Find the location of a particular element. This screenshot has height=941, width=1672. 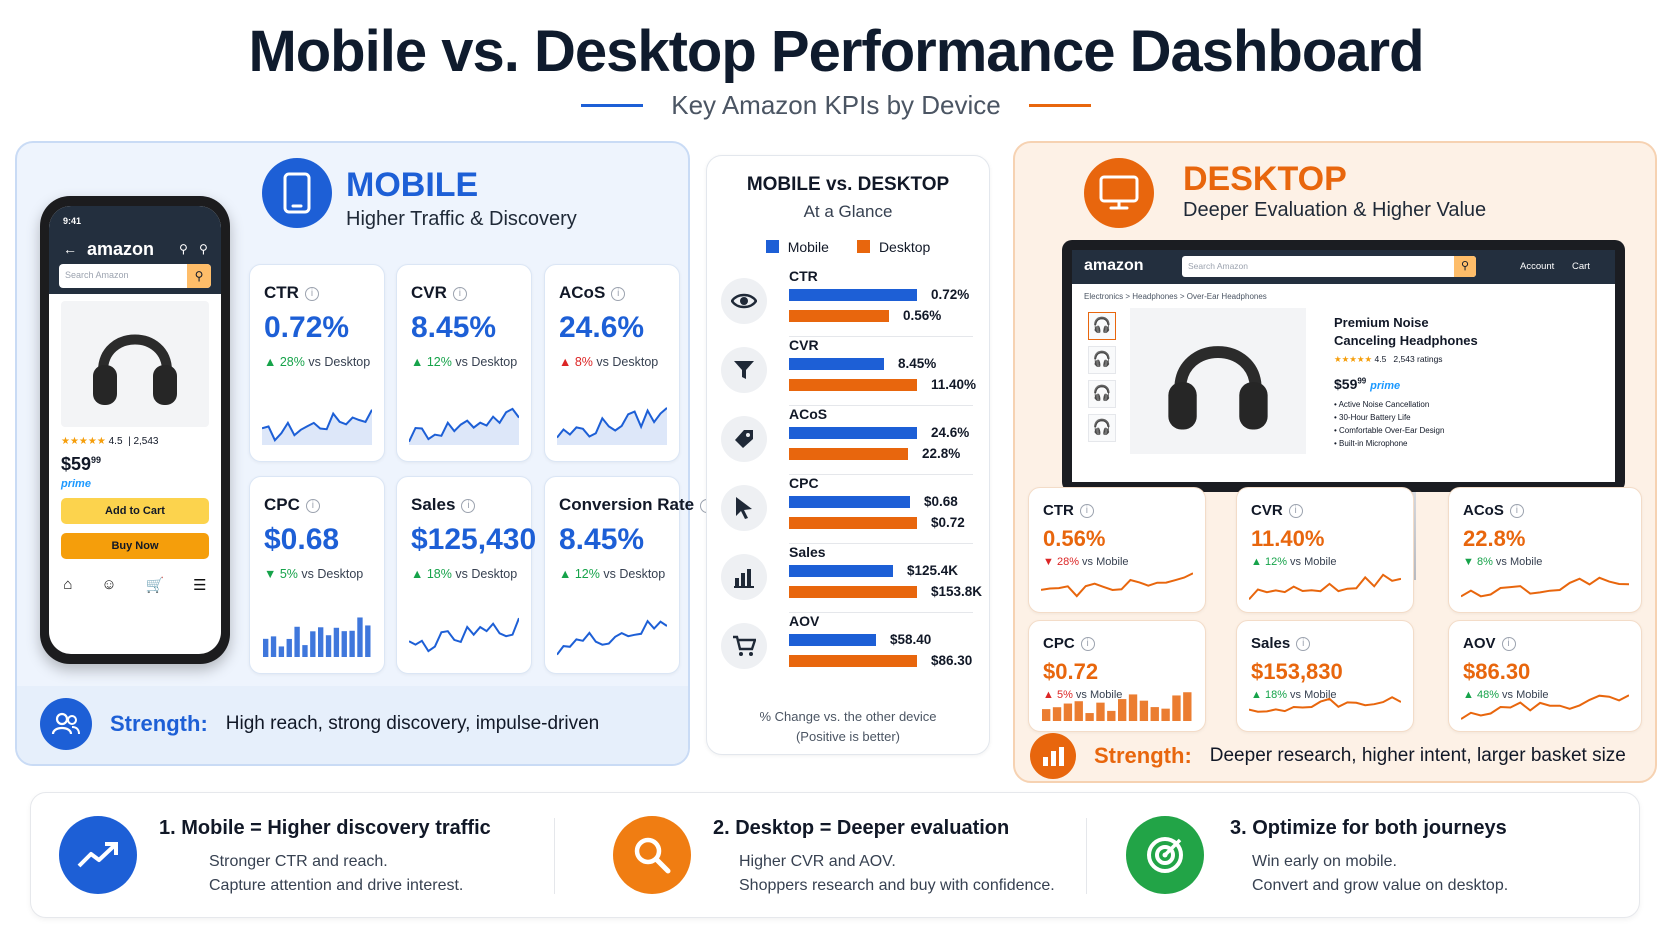

product-image is located at coordinates (135, 364).